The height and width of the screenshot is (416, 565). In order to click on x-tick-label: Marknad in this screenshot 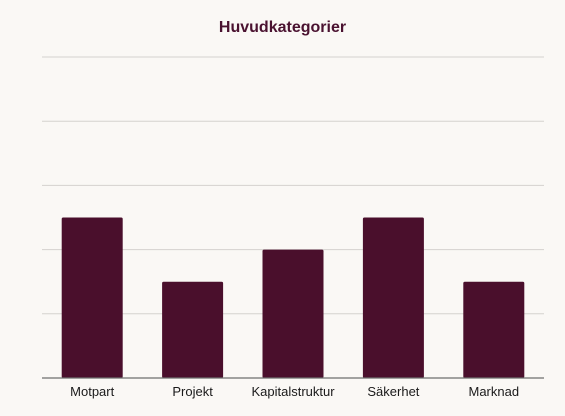, I will do `click(494, 391)`.